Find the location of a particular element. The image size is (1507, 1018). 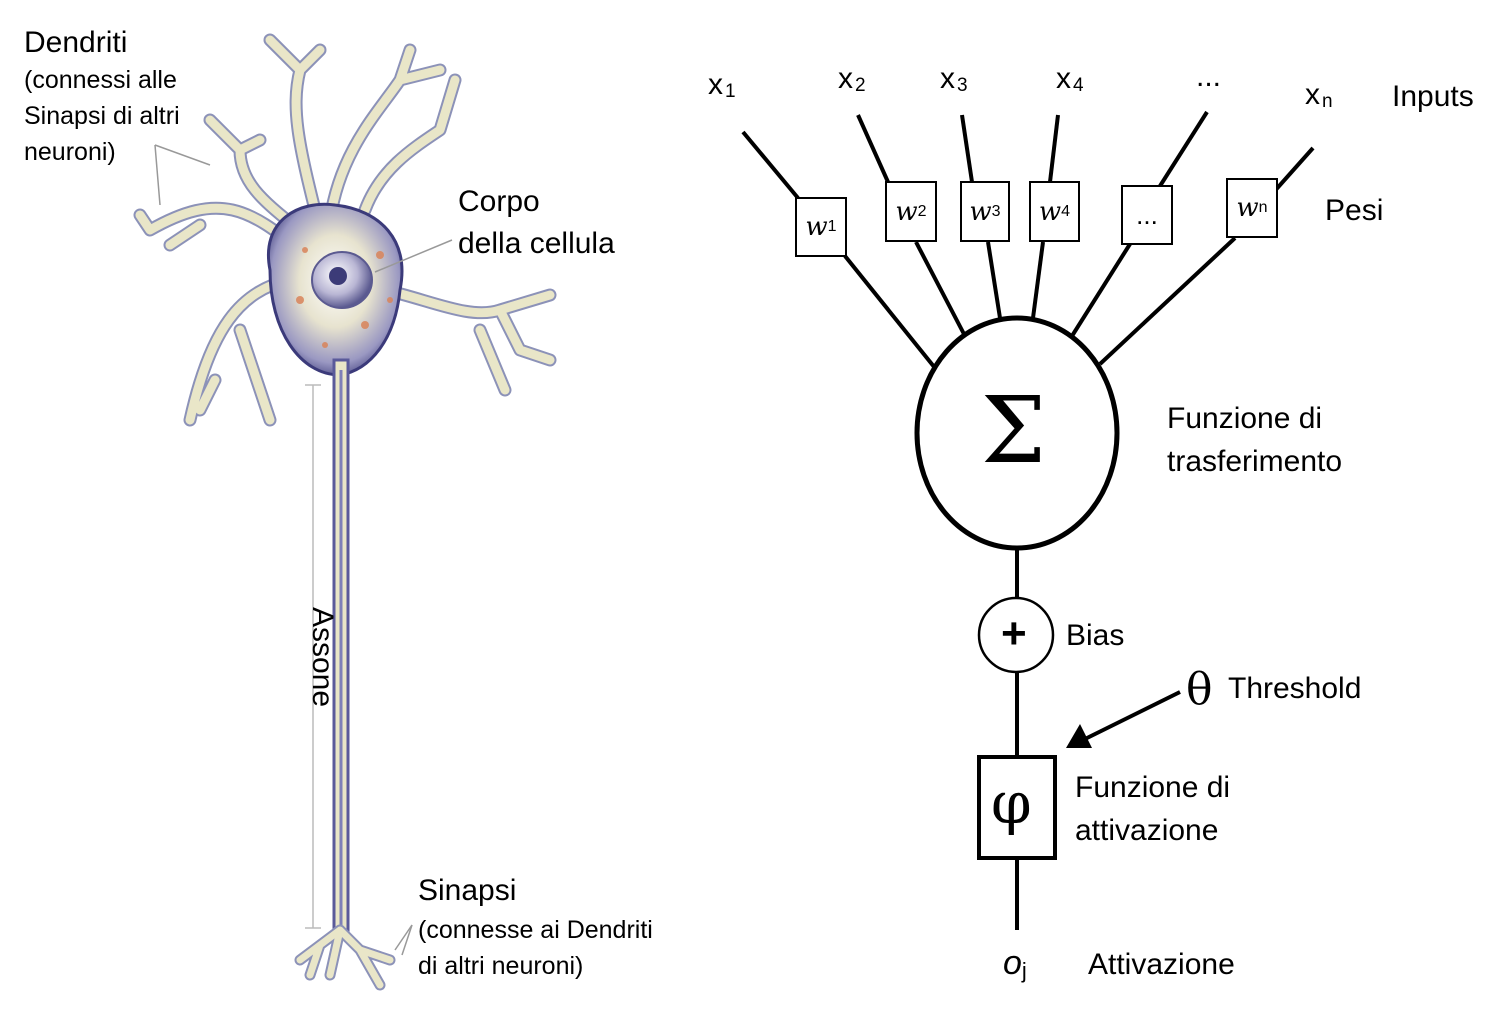

cell-body-label-line1: Corpo is located at coordinates (499, 201).